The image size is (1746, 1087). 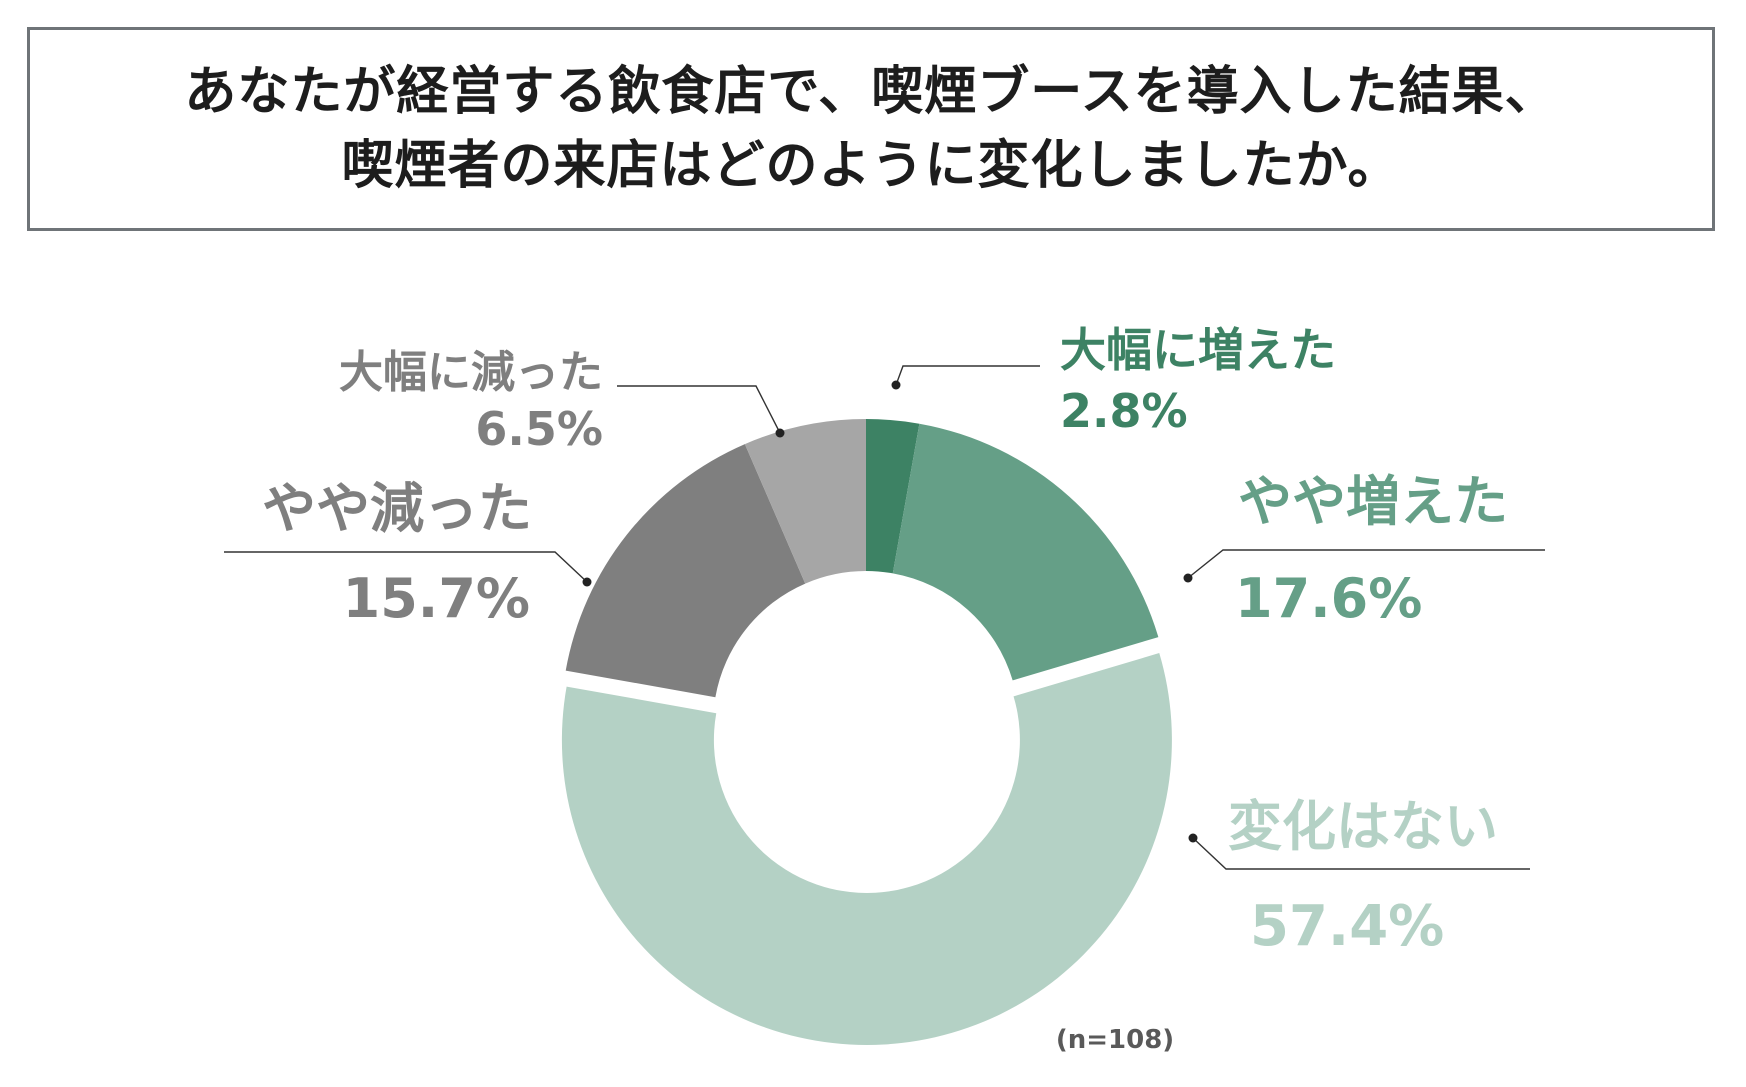 What do you see at coordinates (1115, 1040) in the screenshot?
I see `sample-size-note: (n=108)` at bounding box center [1115, 1040].